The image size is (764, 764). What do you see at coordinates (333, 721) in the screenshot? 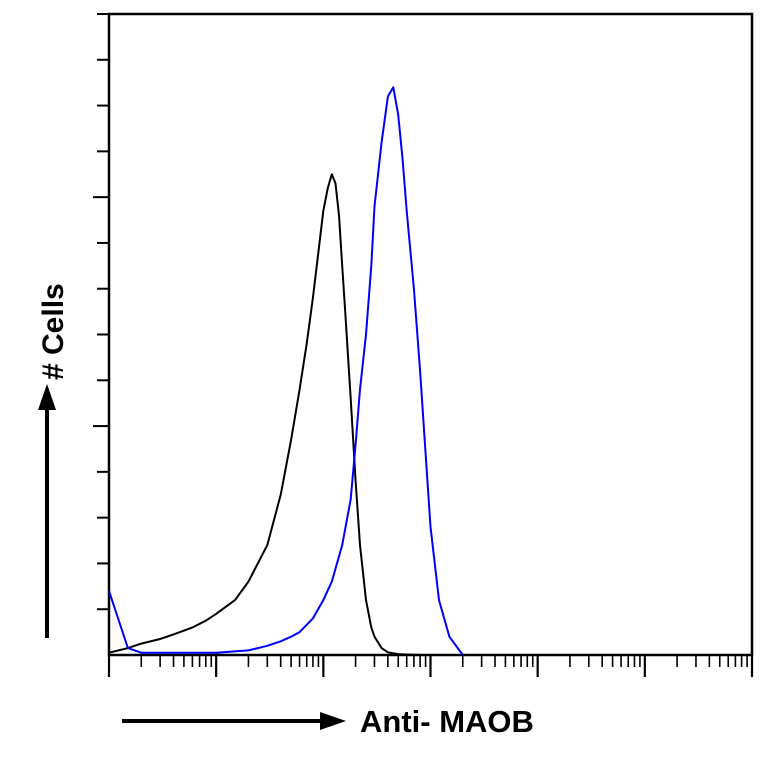
I see `x-axis-arrow-head` at bounding box center [333, 721].